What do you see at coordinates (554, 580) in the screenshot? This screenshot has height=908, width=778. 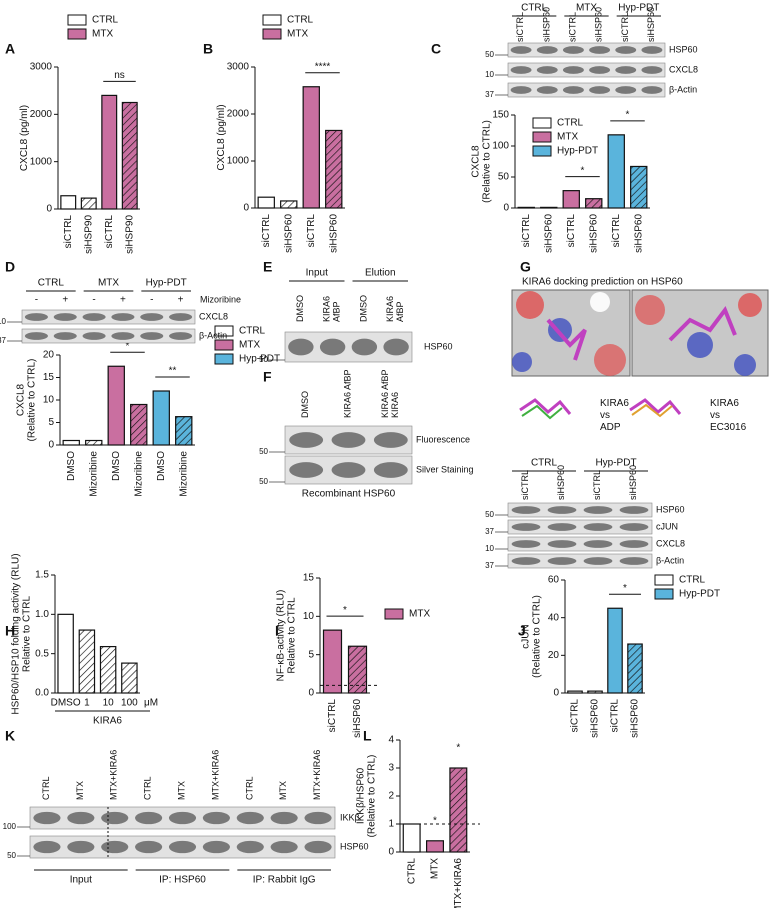 I see `y-tick-label: 60` at bounding box center [554, 580].